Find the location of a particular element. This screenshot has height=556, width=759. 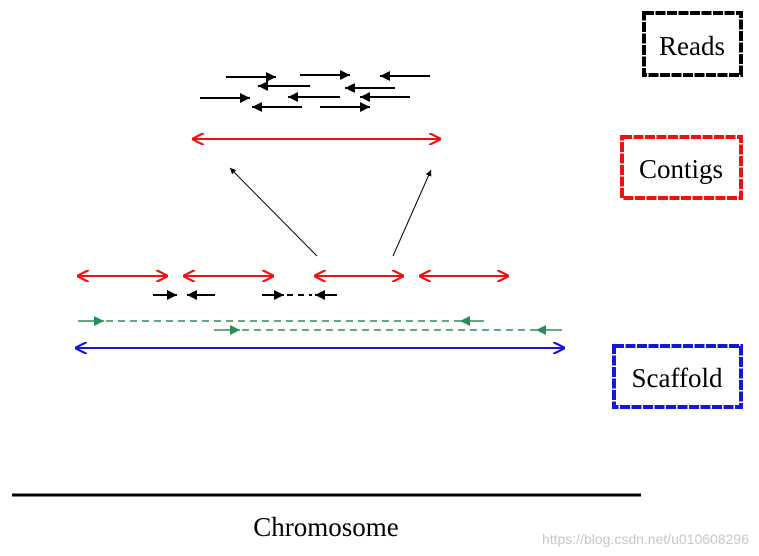

watermark: https://blog.csdn.net/u010608296 is located at coordinates (645, 539).